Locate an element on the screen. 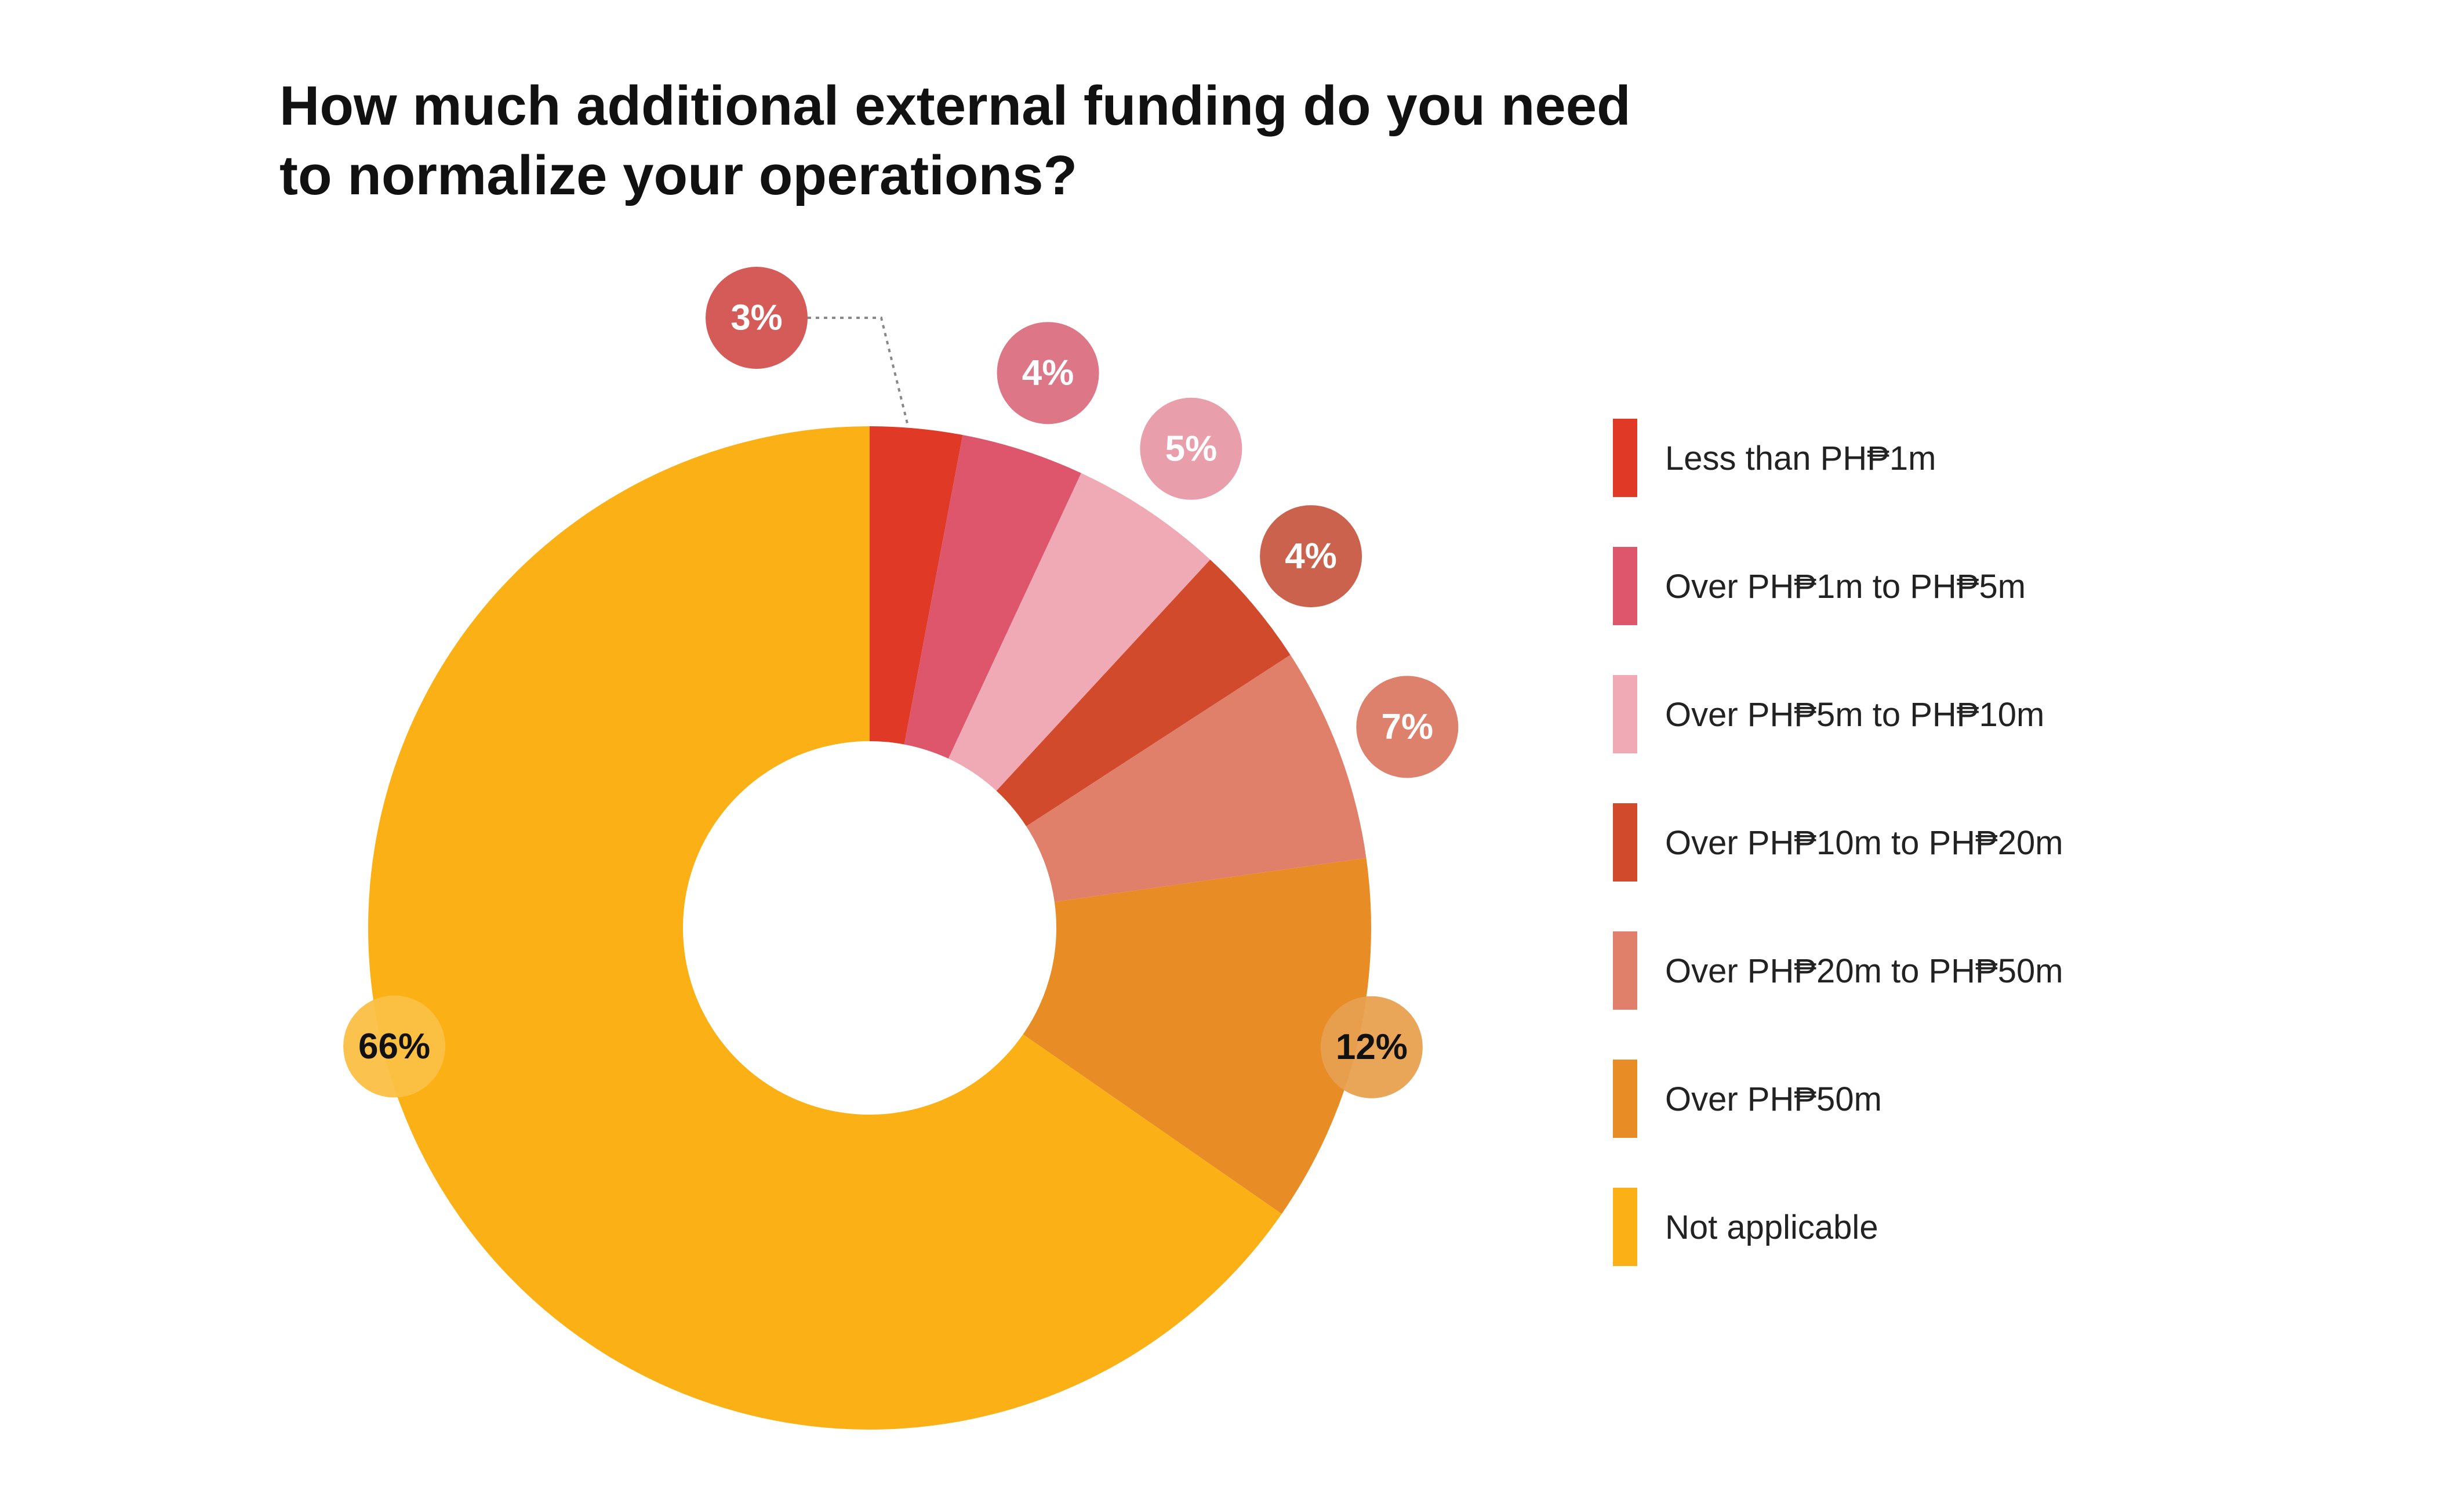 This screenshot has width=2464, height=1498. data-label: 66% is located at coordinates (394, 1047).